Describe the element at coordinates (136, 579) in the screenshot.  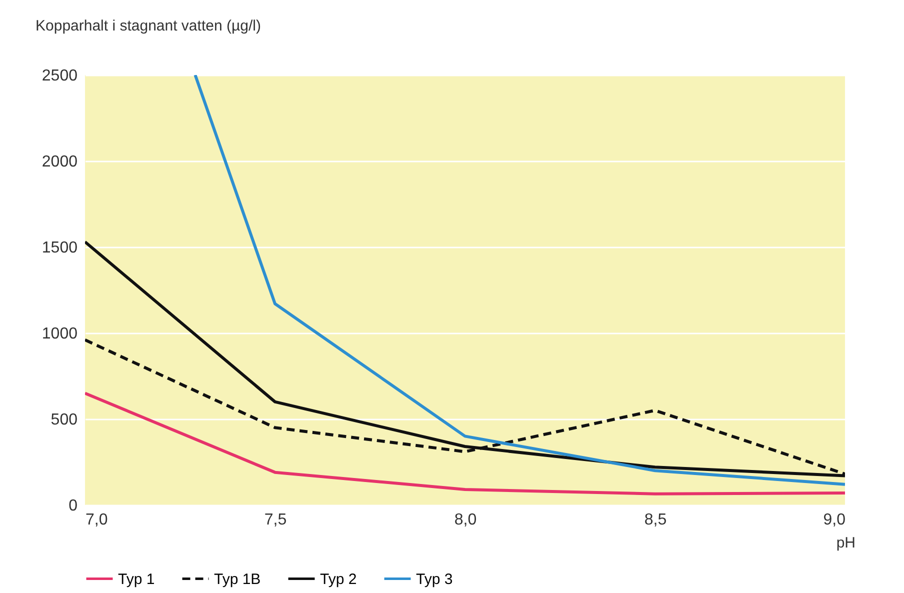
I see `legend-label: Typ 1` at that location.